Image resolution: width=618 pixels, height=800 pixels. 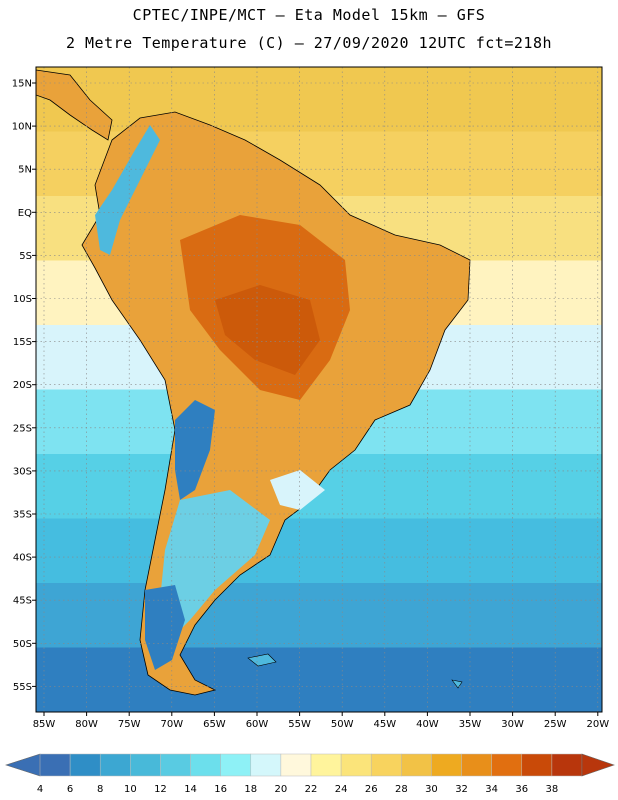 I want to click on legend-label: 14, so click(x=190, y=789).